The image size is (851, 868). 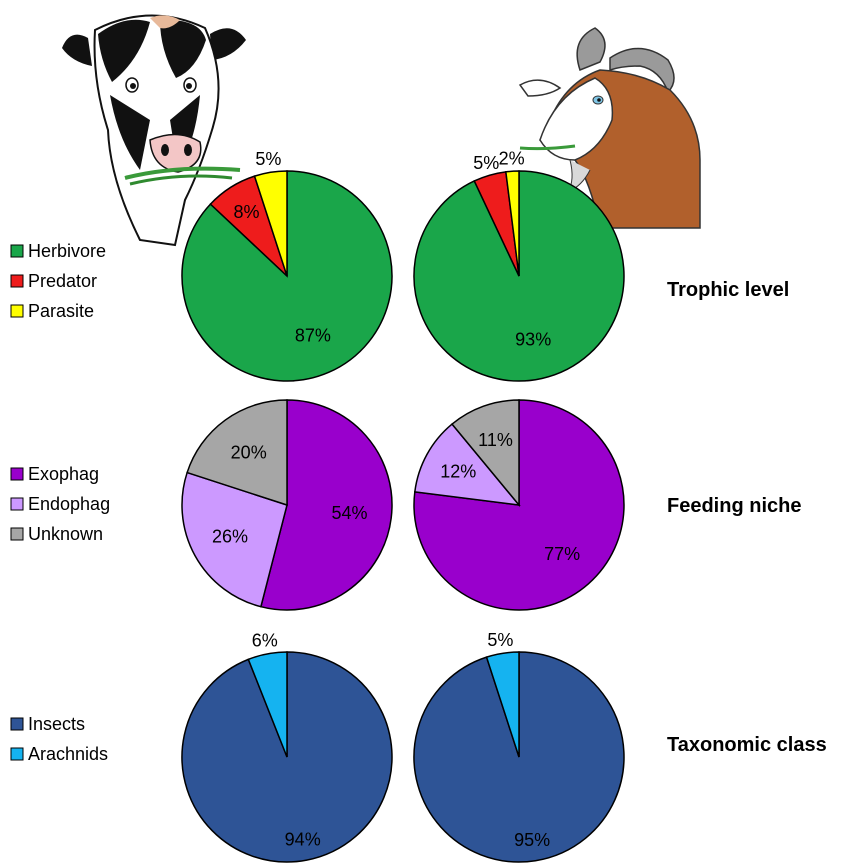 What do you see at coordinates (728, 290) in the screenshot?
I see `row-title-trophic-level: Trophic level` at bounding box center [728, 290].